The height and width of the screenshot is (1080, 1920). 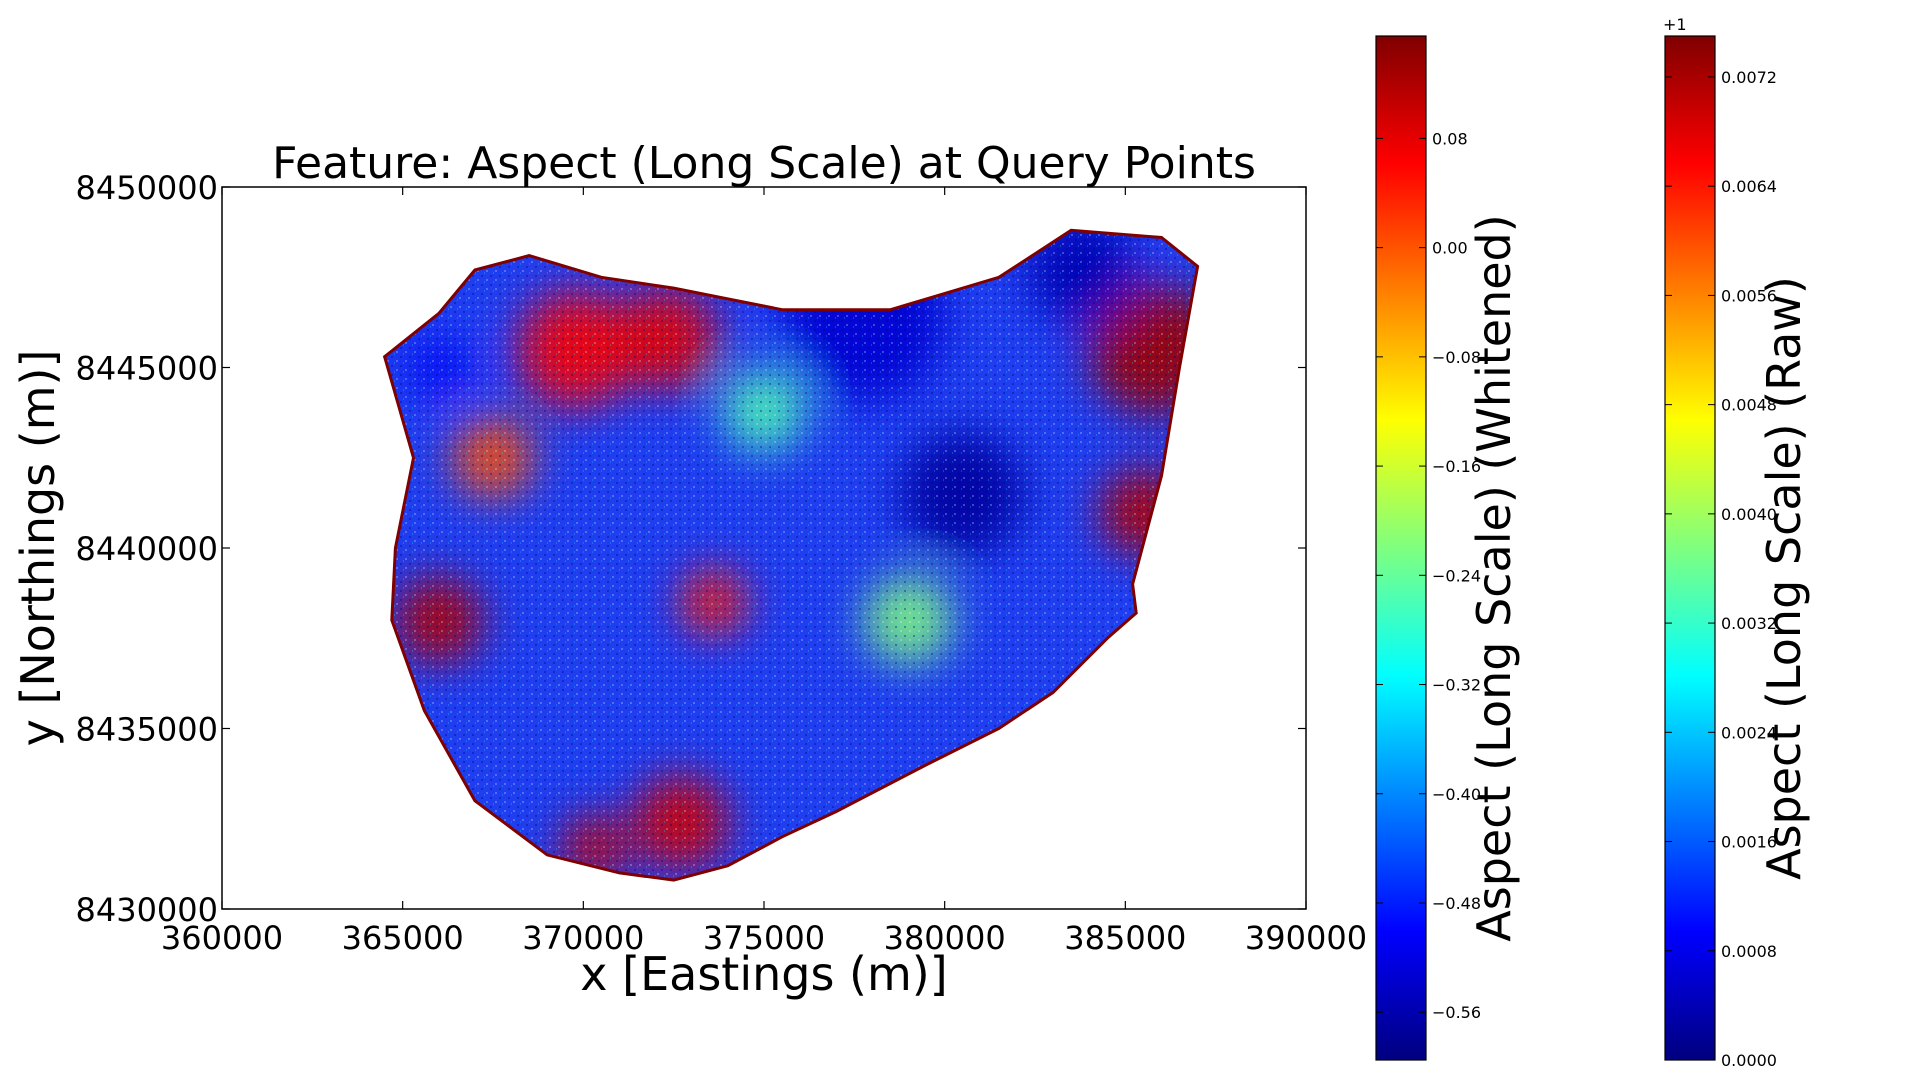 What do you see at coordinates (1456, 466) in the screenshot?
I see `colorbar-tick-label: −0.16` at bounding box center [1456, 466].